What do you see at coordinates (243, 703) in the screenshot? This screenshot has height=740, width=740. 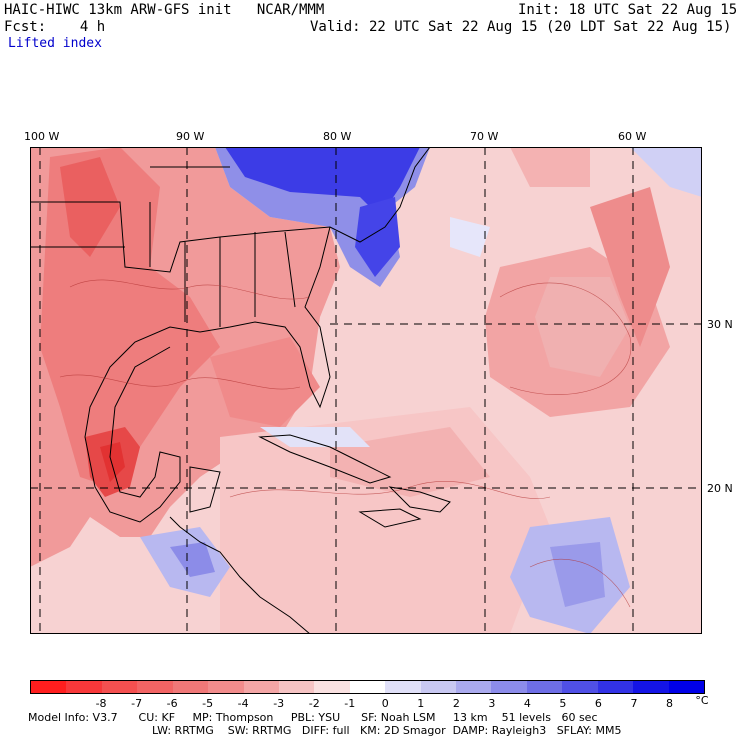 I see `colorbar-tick-label: -4` at bounding box center [243, 703].